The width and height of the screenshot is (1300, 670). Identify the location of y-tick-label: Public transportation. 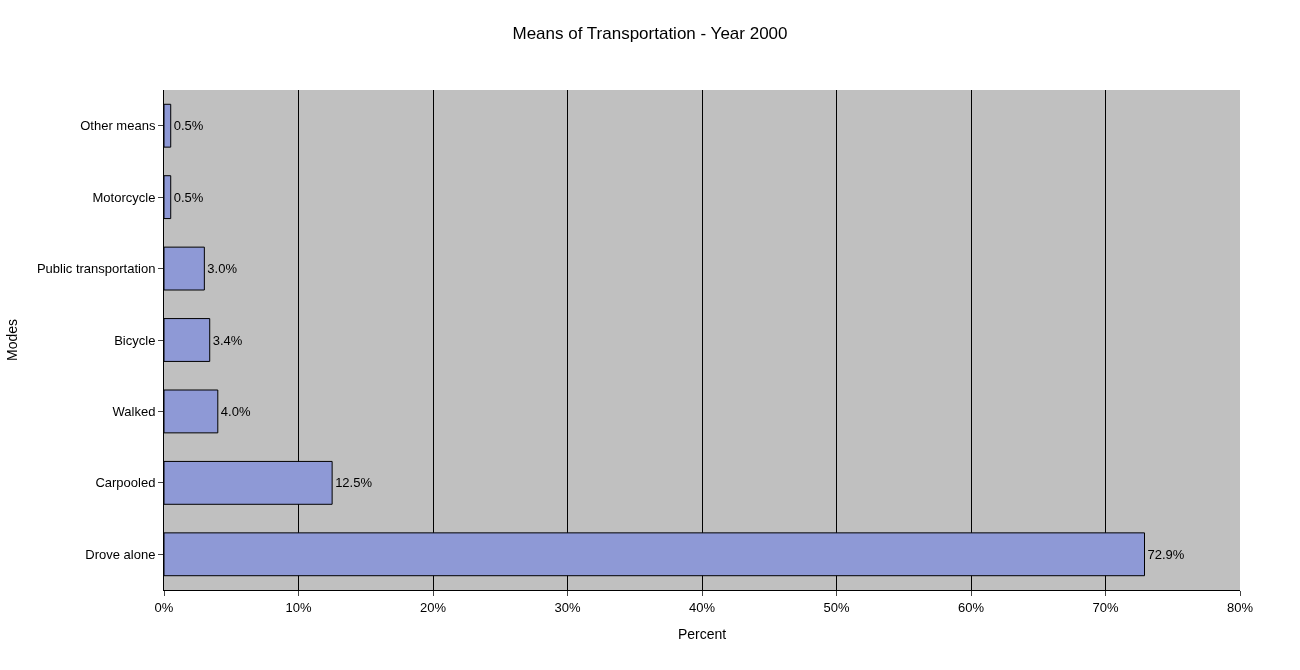
(96, 269).